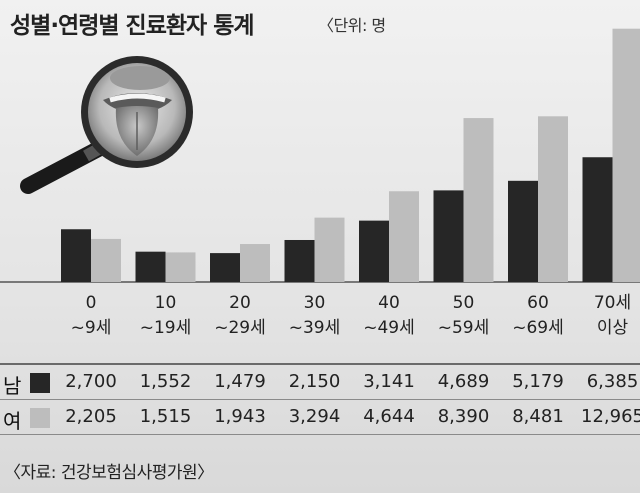 Image resolution: width=640 pixels, height=493 pixels. I want to click on table-cell: 6,385, so click(612, 381).